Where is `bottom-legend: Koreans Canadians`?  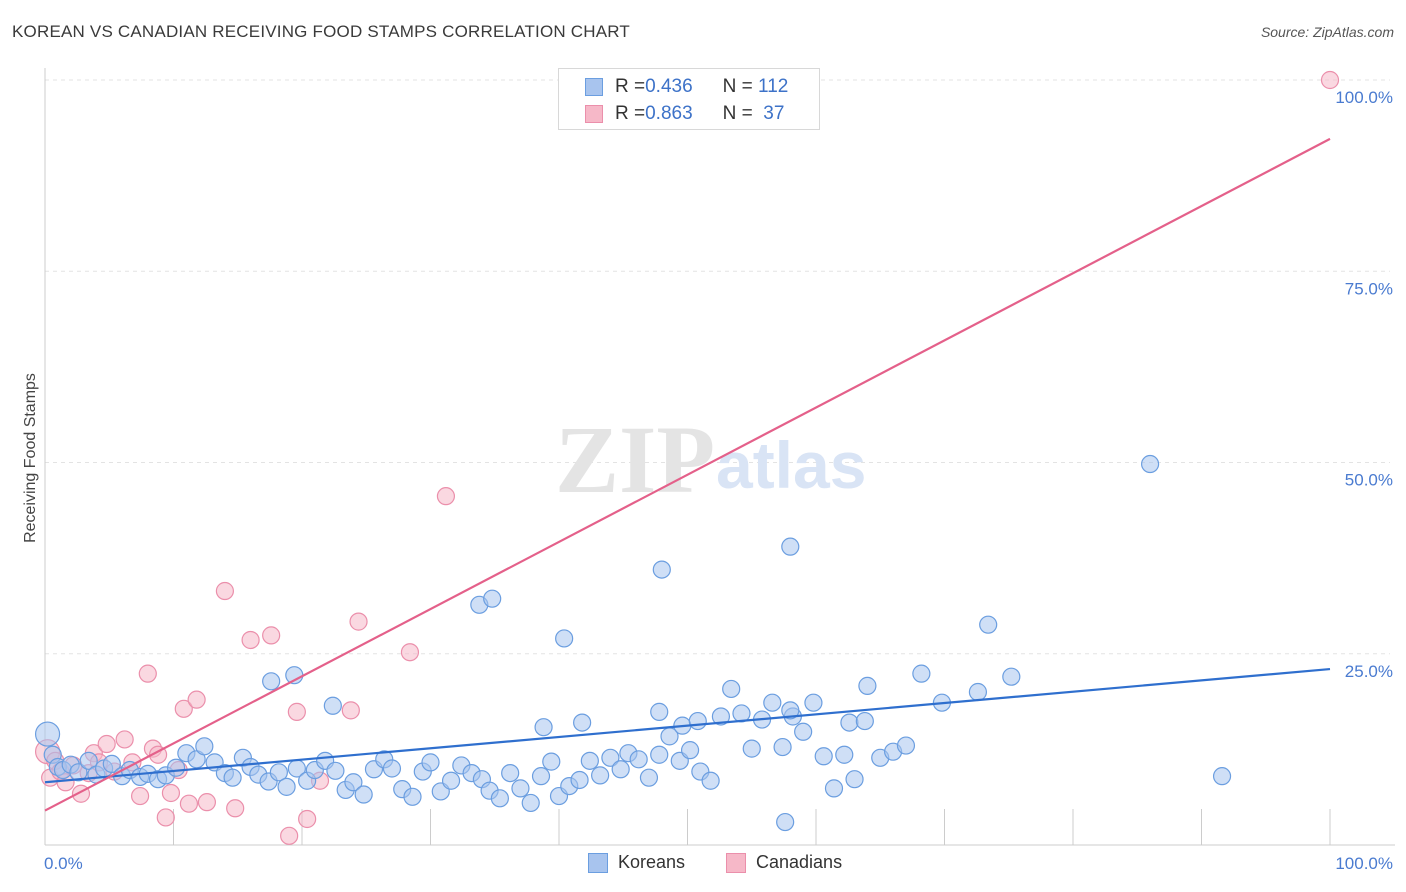
bottom-legend: Koreans Canadians is located at coordinates (703, 865).